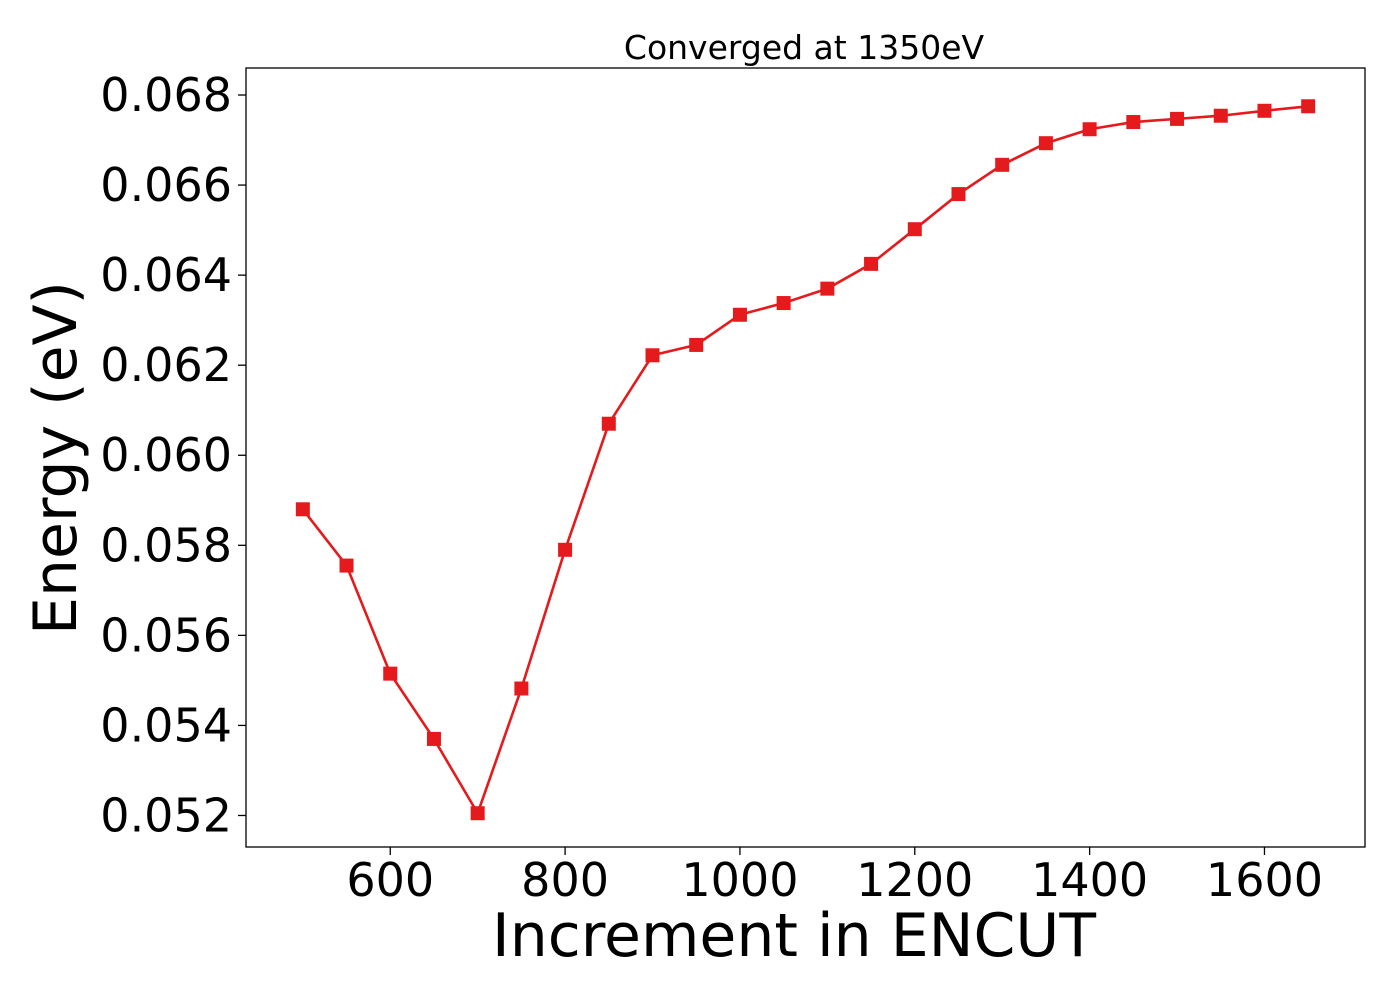  I want to click on y-axis-label: Energy (eV), so click(56, 458).